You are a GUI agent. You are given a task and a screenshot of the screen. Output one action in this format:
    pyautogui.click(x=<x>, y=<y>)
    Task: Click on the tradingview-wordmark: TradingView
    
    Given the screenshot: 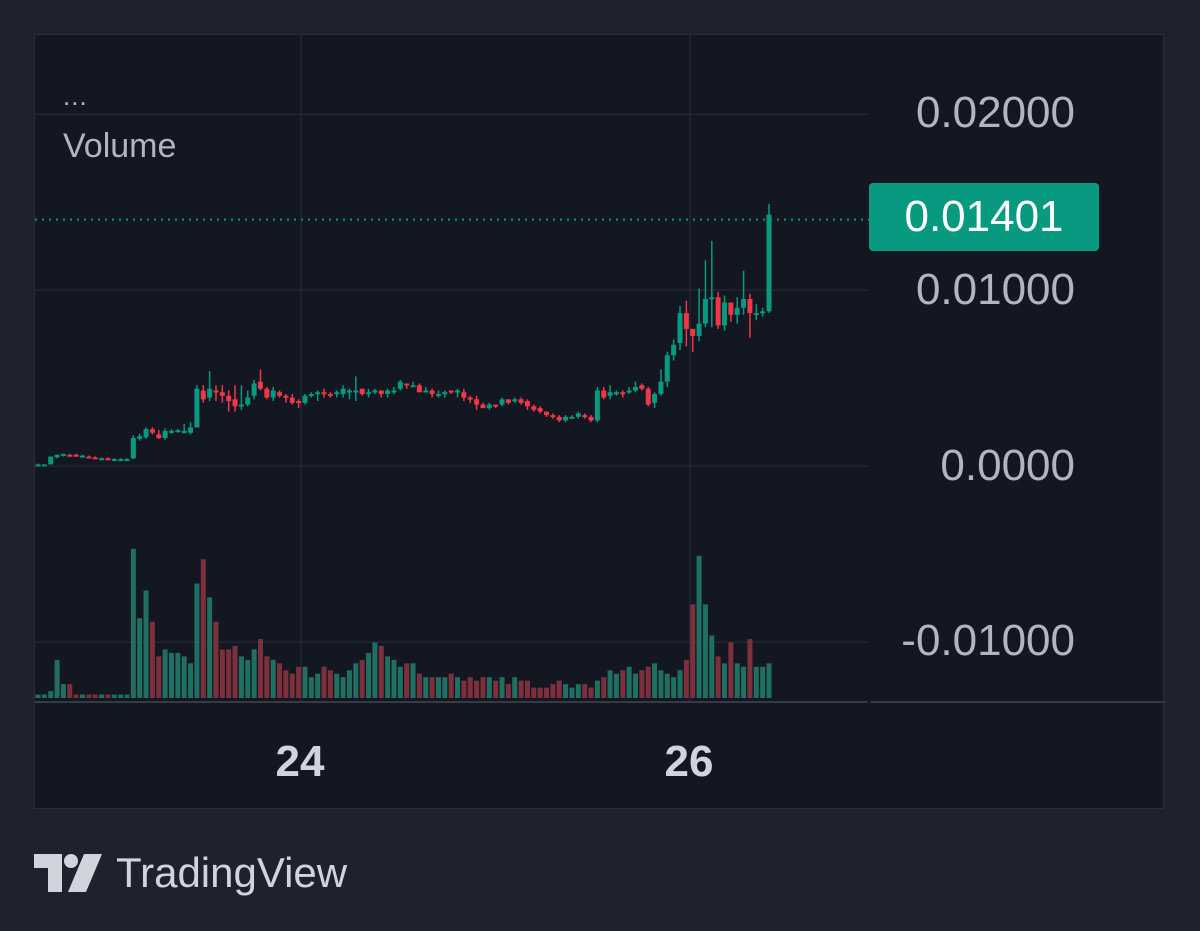 What is the action you would take?
    pyautogui.click(x=232, y=872)
    